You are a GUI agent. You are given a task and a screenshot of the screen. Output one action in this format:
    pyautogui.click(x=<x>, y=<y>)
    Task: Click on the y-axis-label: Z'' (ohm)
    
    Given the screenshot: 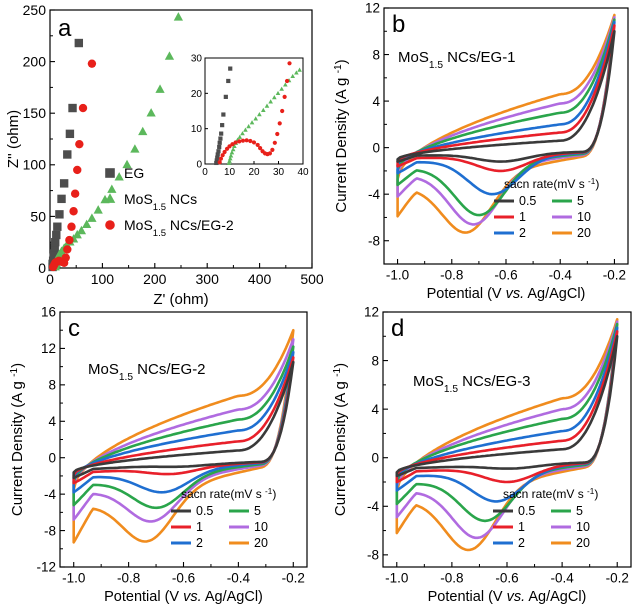 What is the action you would take?
    pyautogui.click(x=13, y=139)
    